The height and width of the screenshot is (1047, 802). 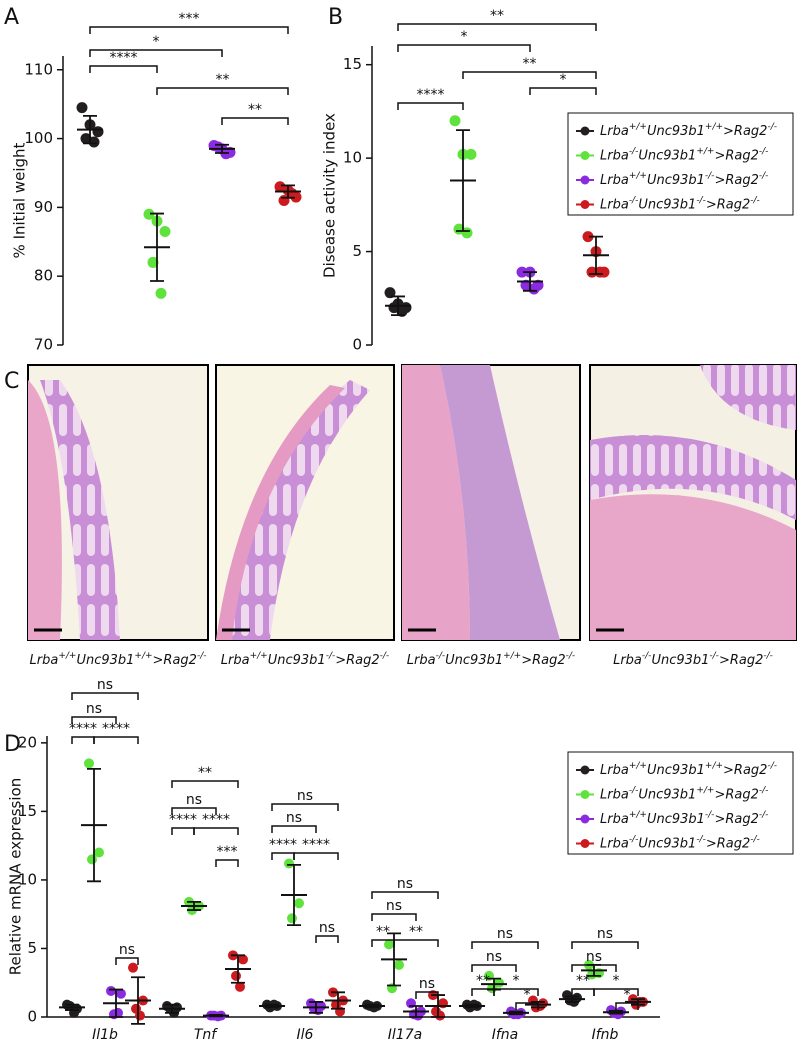 What do you see at coordinates (11, 381) in the screenshot?
I see `panel-label: C` at bounding box center [11, 381].